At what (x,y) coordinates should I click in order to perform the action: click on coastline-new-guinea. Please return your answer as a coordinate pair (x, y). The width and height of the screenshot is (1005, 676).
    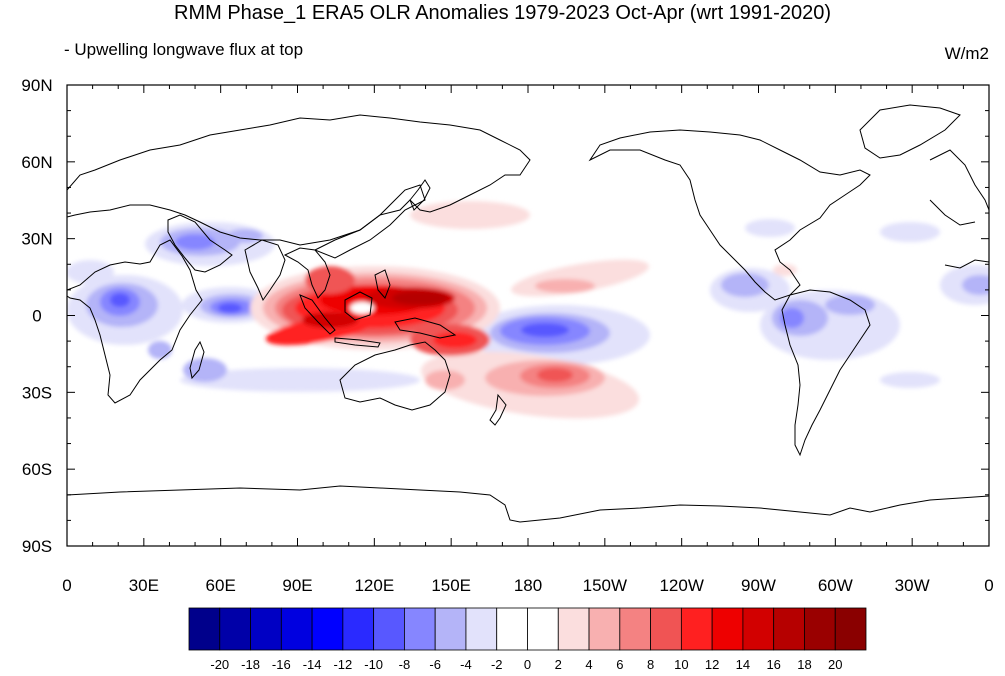
    Looking at the image, I should click on (425, 328).